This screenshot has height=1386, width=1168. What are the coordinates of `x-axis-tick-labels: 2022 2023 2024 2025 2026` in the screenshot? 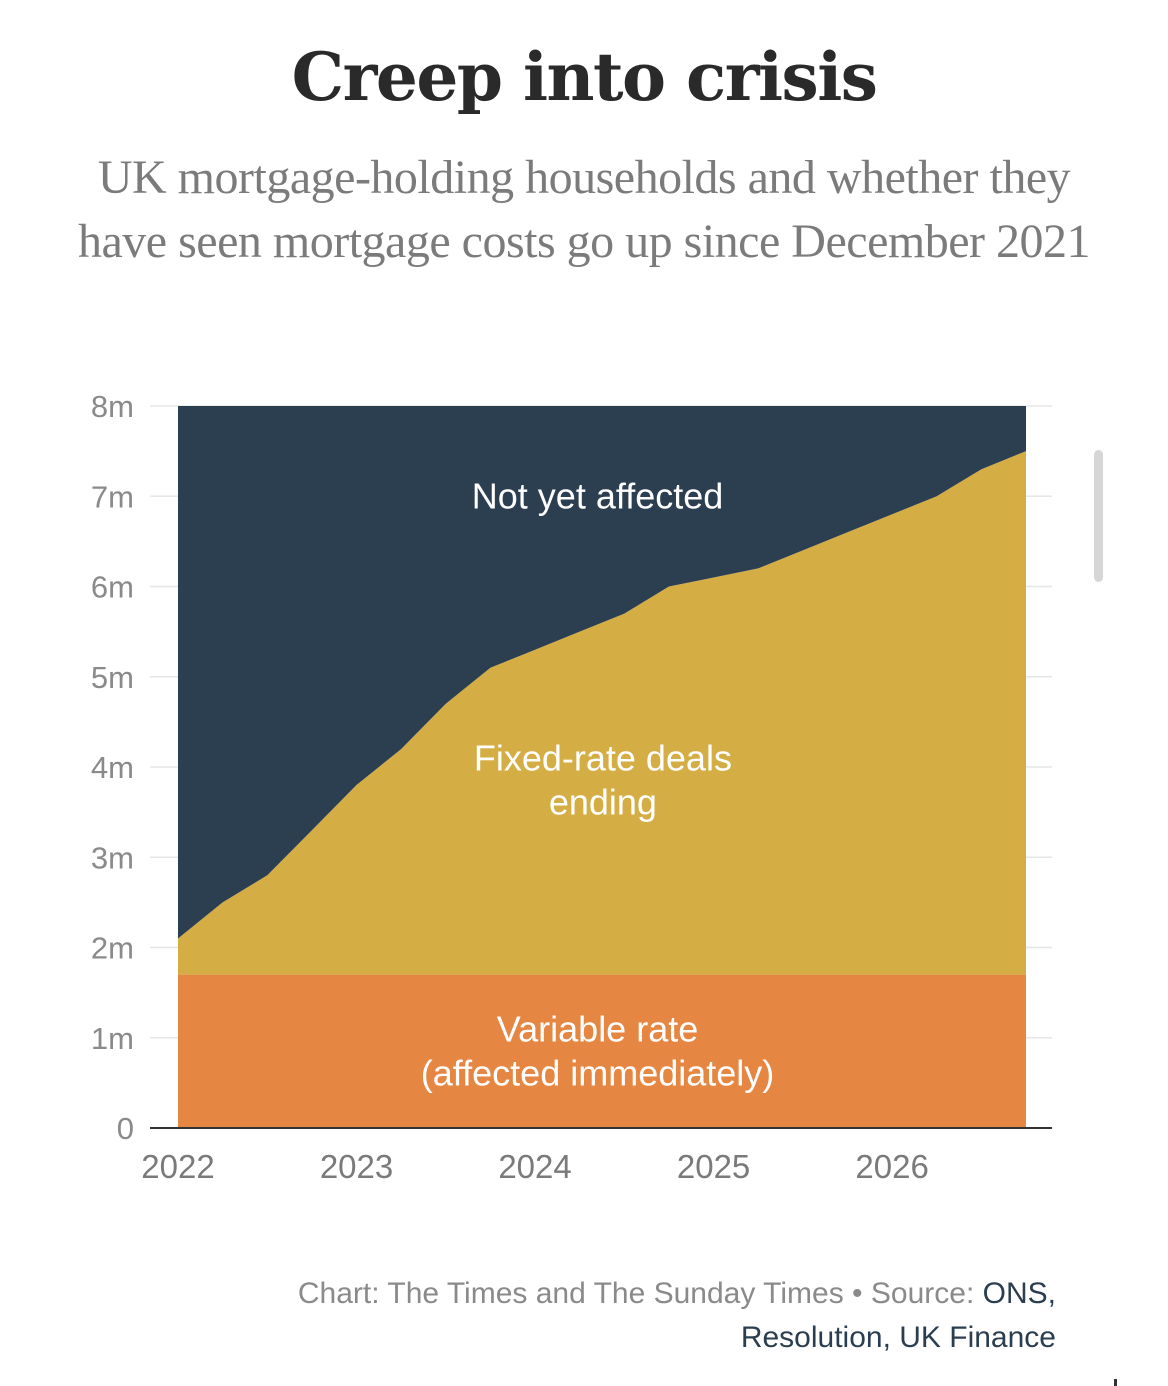 It's located at (535, 1166).